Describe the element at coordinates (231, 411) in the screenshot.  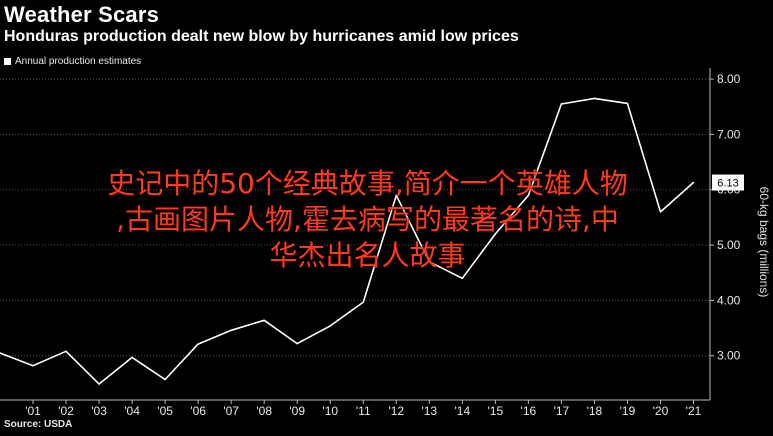
I see `x-tick-label: '07` at that location.